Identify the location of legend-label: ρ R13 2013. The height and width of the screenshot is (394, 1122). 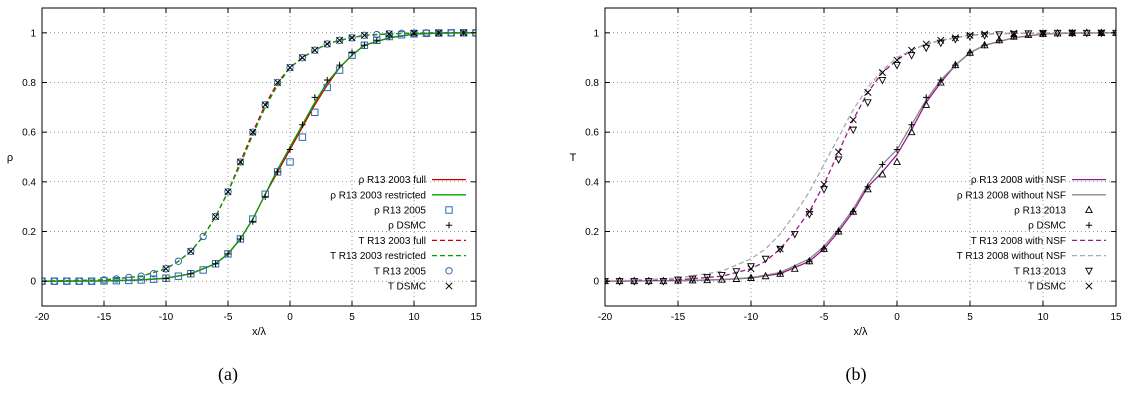
(1040, 211).